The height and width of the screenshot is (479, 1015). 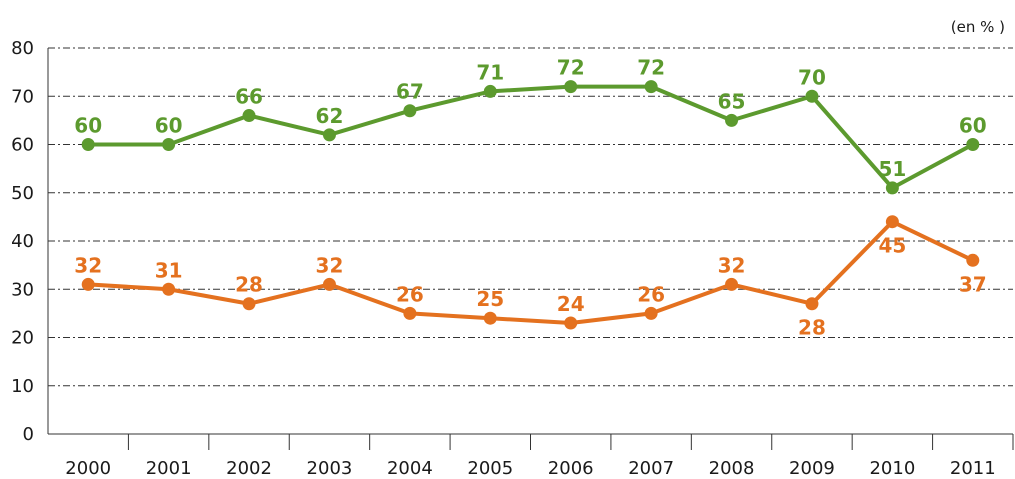 What do you see at coordinates (490, 72) in the screenshot?
I see `data-label: 71` at bounding box center [490, 72].